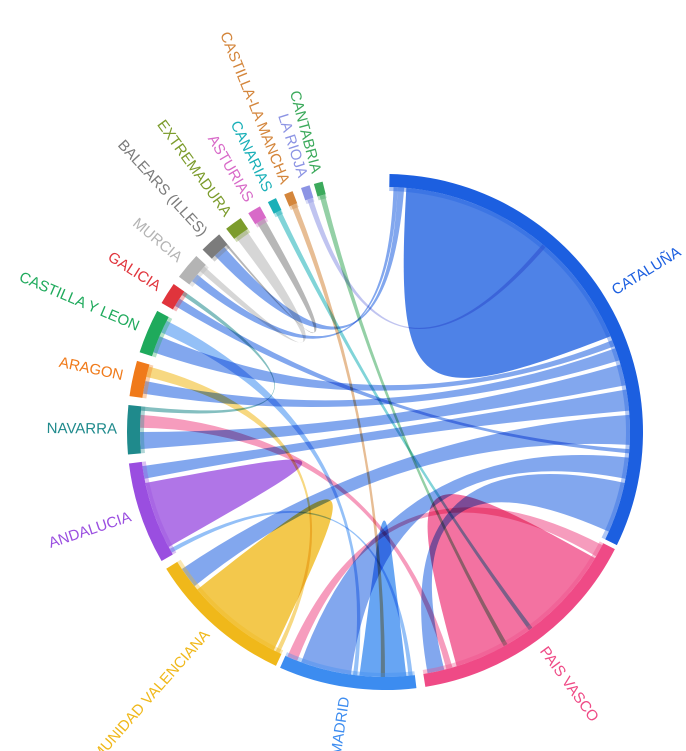 Image resolution: width=686 pixels, height=751 pixels. What do you see at coordinates (242, 235) in the screenshot?
I see `arc-band-extremadura` at bounding box center [242, 235].